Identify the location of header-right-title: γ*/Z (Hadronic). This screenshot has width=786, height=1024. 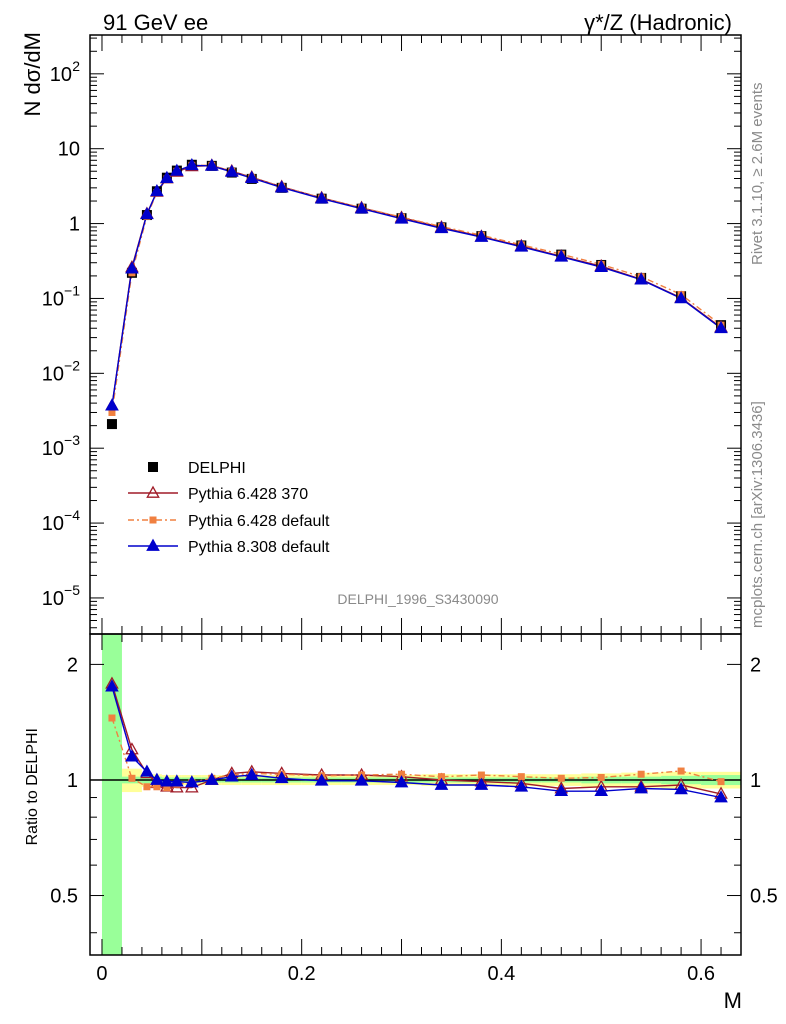
(658, 22).